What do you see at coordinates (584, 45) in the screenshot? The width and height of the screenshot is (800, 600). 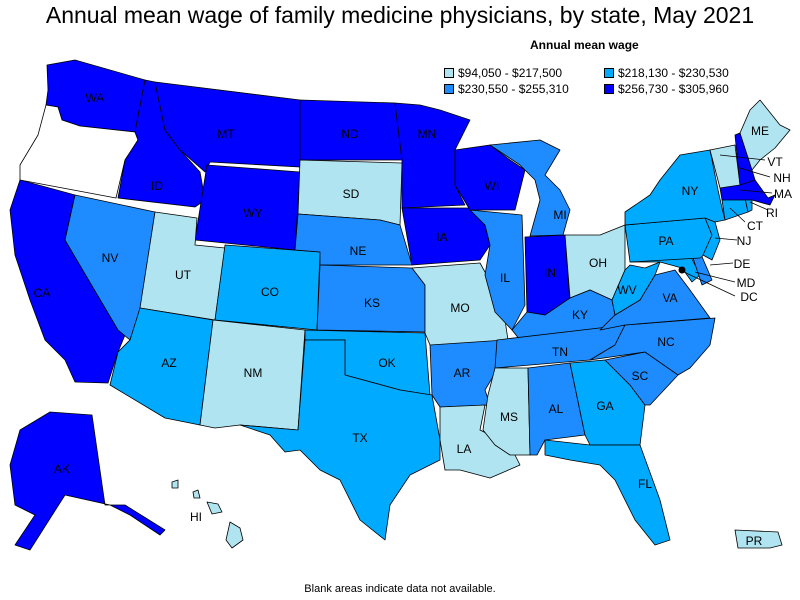 I see `legend-title: Annual mean wage` at bounding box center [584, 45].